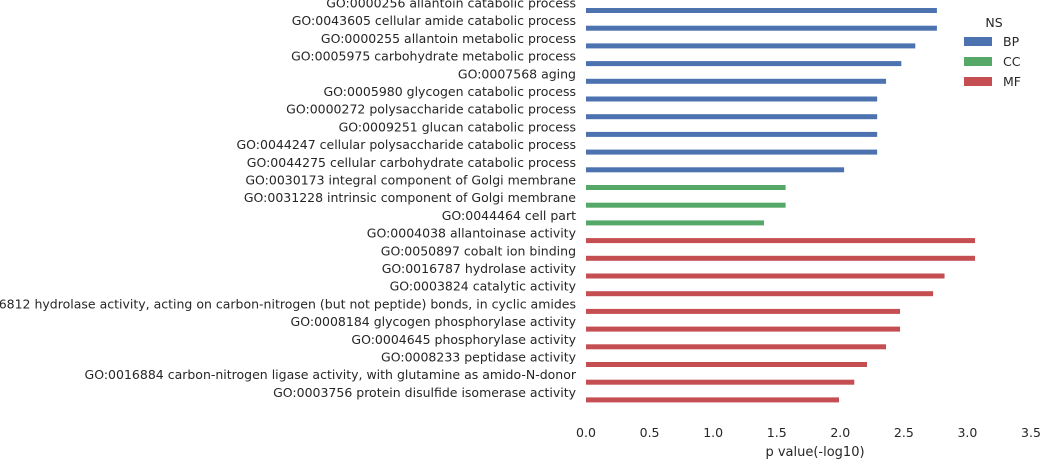  I want to click on x-axis-ticks: 0.0 0.5 1.0 1.5 2.0 2.5 3.0 3.5, so click(808, 432).